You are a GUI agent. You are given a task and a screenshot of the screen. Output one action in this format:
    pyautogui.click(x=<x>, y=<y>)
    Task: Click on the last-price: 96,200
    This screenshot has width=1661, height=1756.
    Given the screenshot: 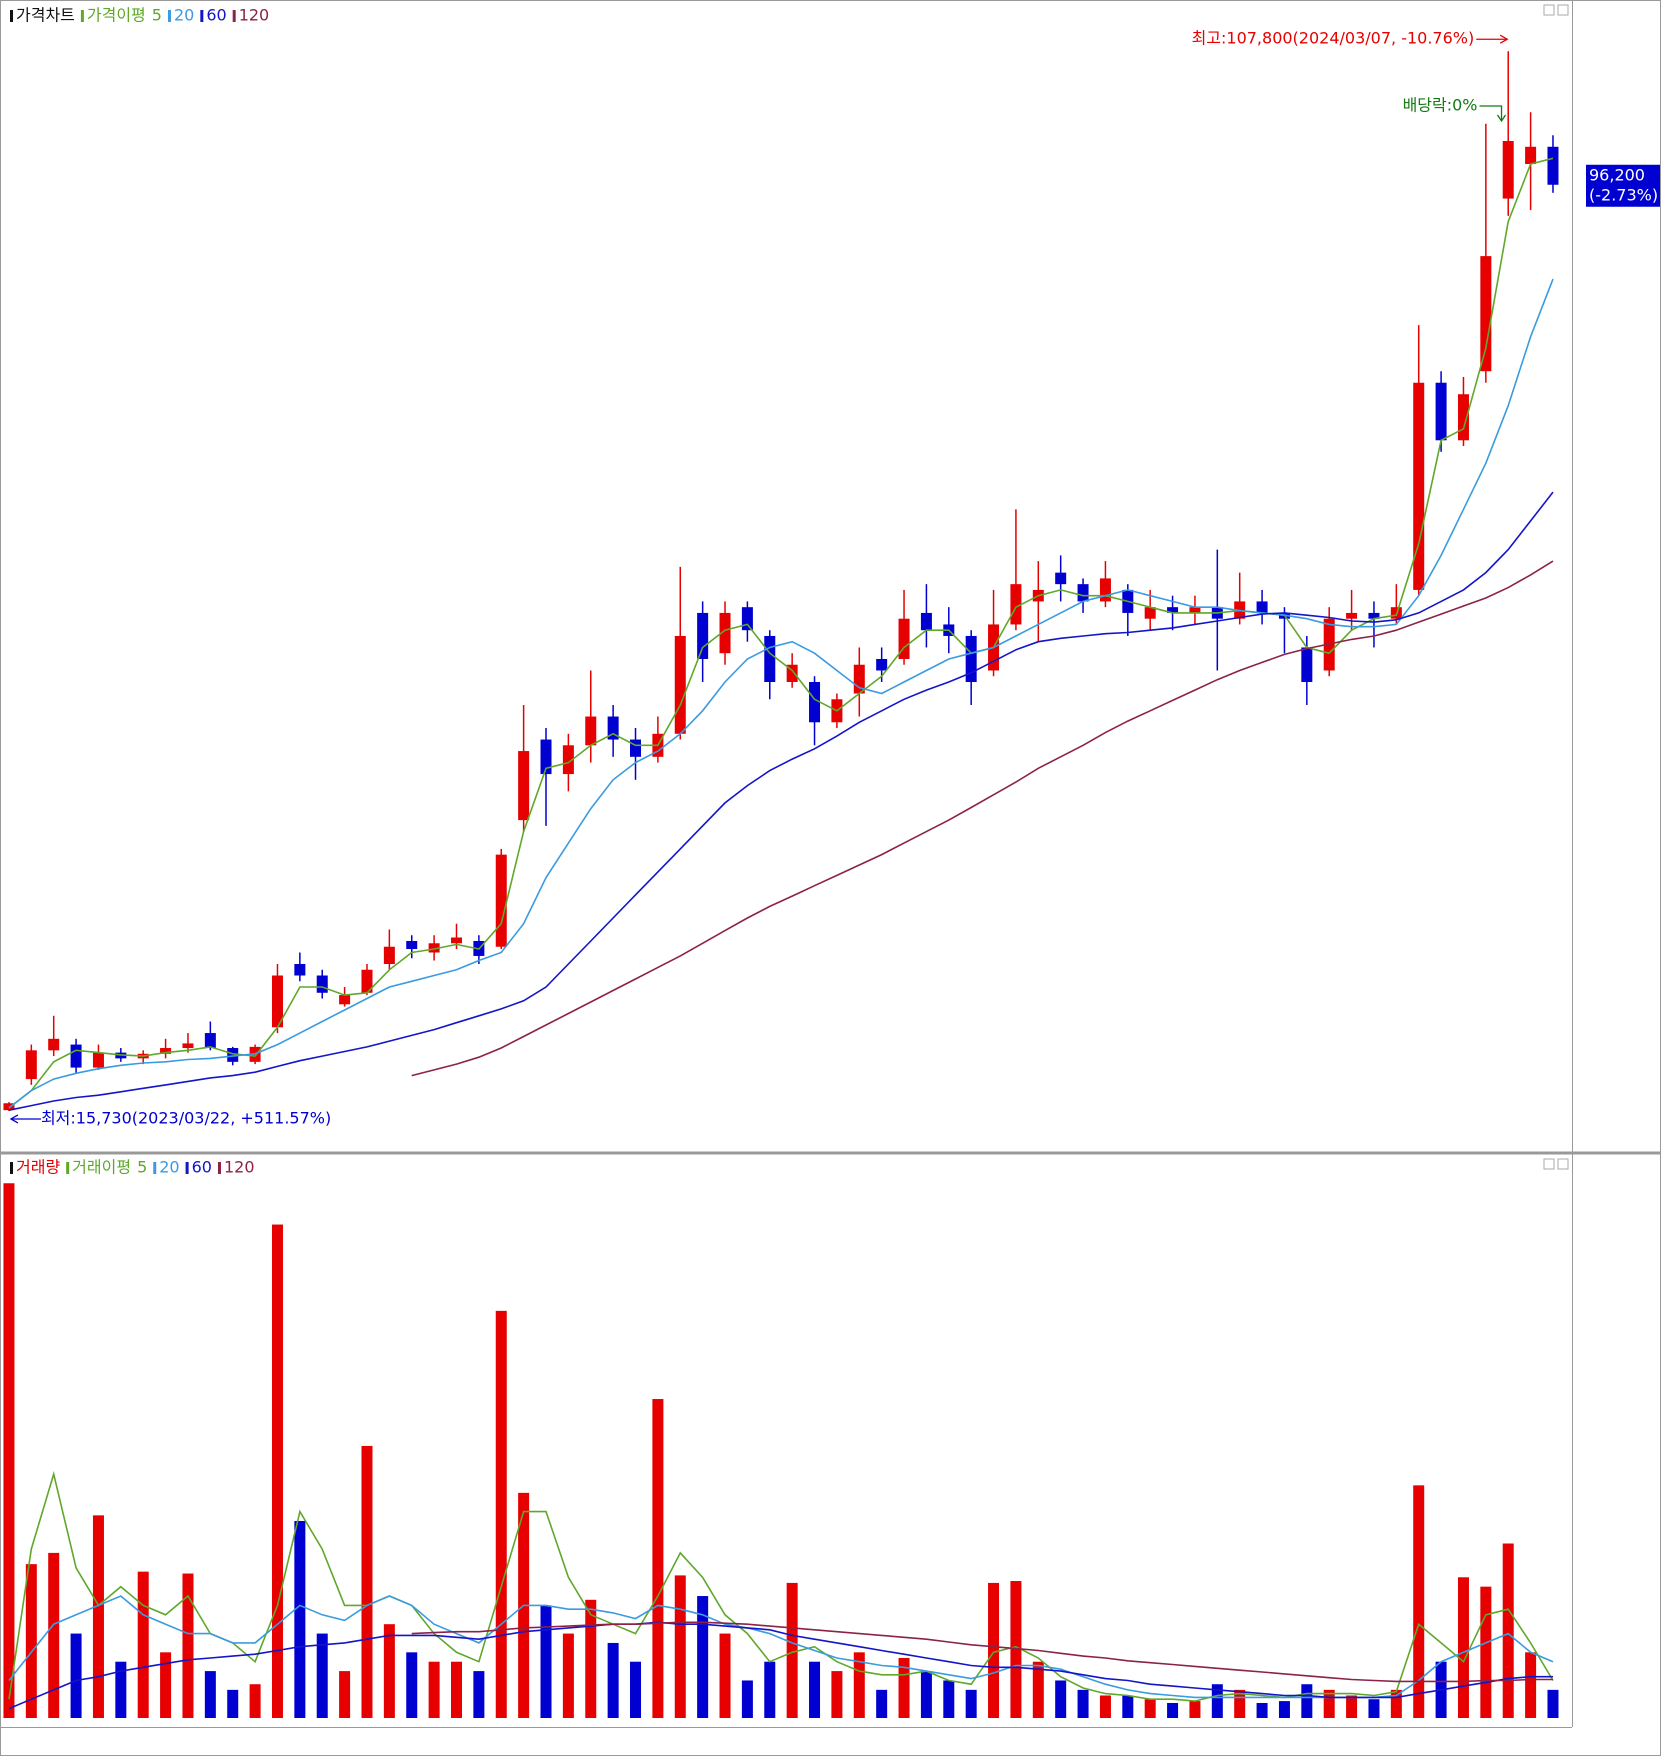 What is the action you would take?
    pyautogui.click(x=1617, y=174)
    